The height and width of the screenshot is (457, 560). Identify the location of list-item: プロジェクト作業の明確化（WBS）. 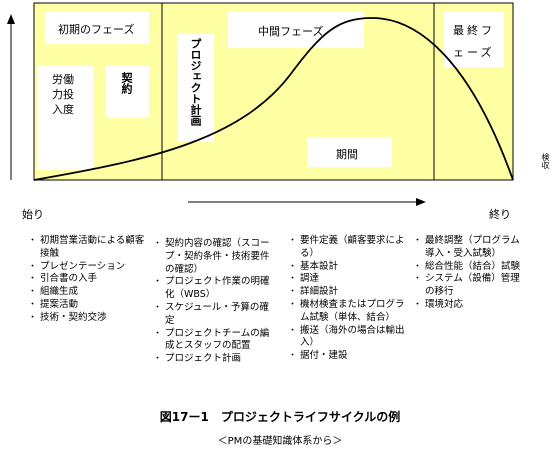
(212, 289).